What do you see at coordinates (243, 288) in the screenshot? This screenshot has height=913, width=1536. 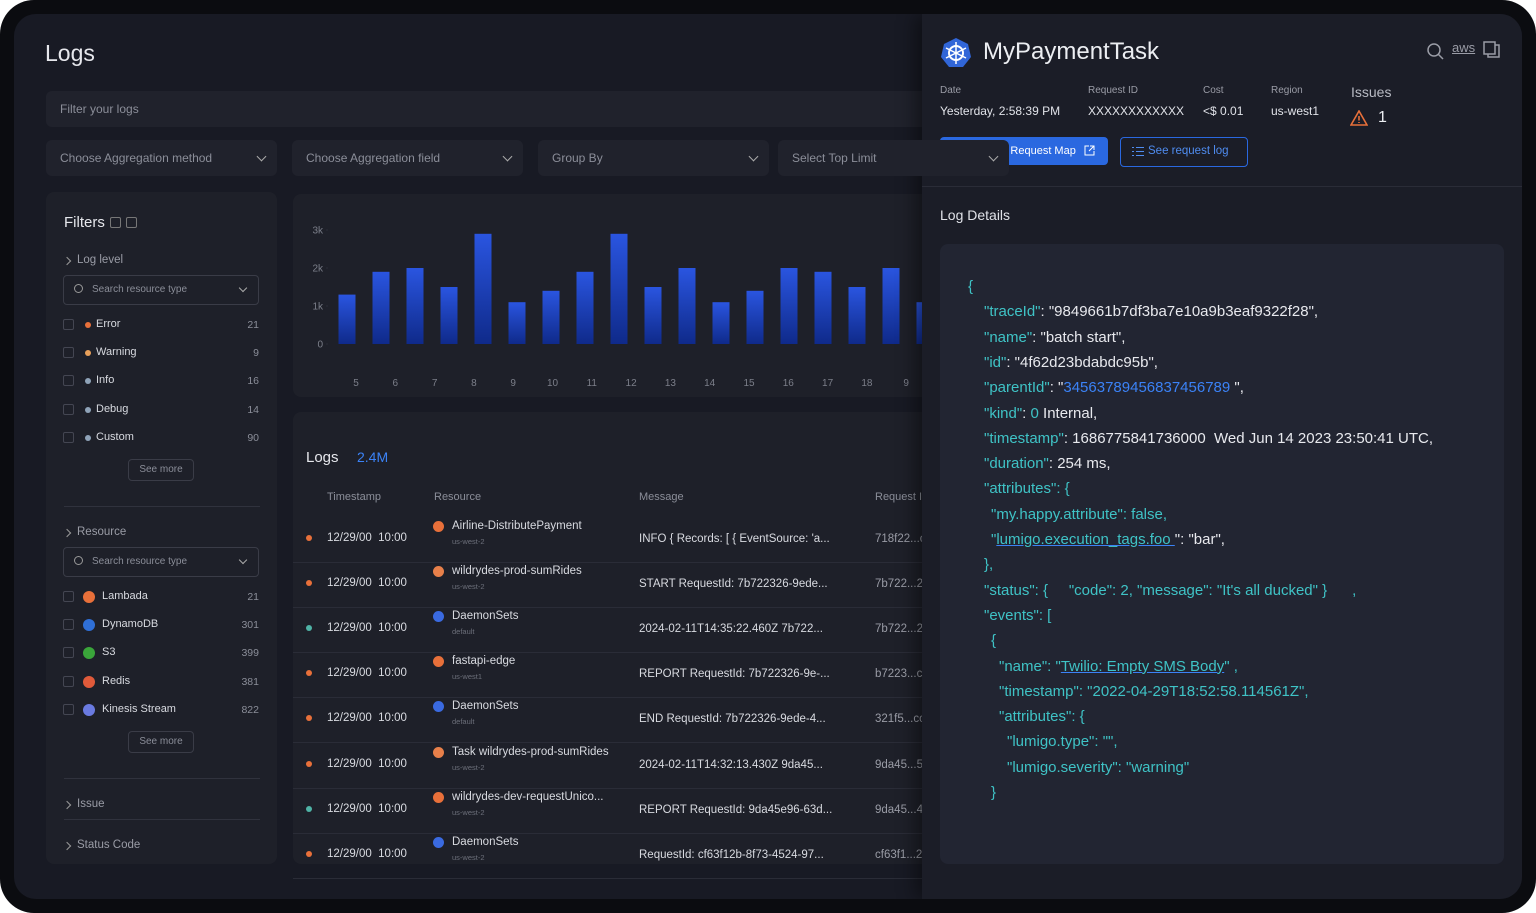 I see `chevron` at bounding box center [243, 288].